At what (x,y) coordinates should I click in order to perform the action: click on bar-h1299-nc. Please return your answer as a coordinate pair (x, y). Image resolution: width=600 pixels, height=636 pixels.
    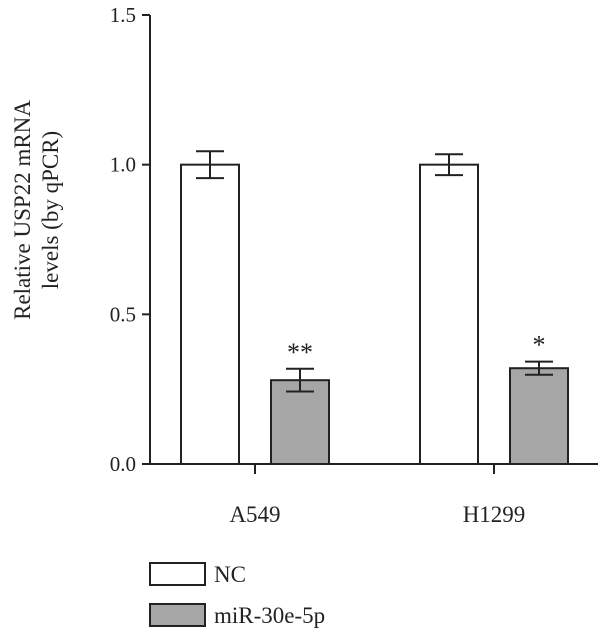
    Looking at the image, I should click on (449, 314).